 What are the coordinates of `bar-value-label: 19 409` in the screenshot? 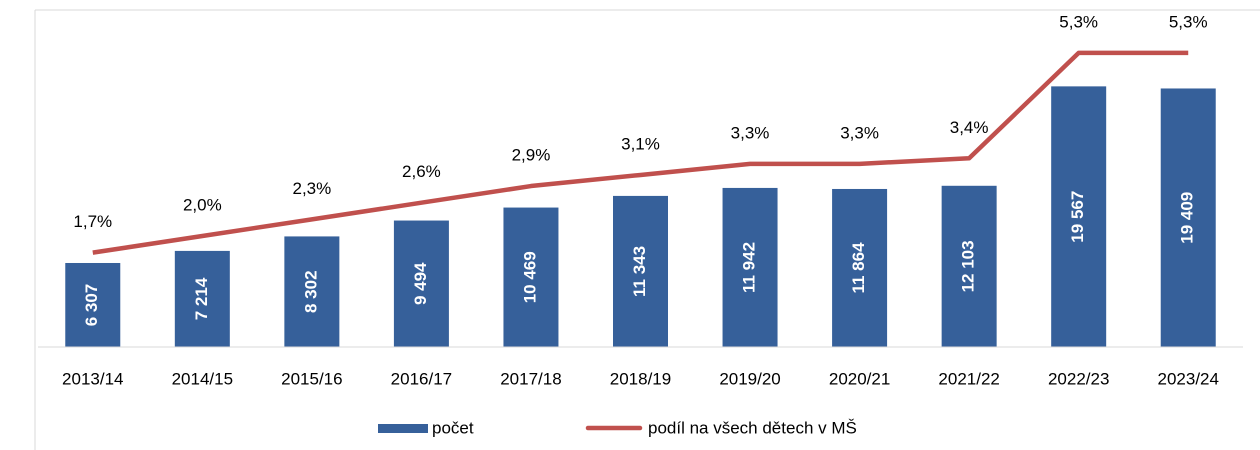 It's located at (1187, 218).